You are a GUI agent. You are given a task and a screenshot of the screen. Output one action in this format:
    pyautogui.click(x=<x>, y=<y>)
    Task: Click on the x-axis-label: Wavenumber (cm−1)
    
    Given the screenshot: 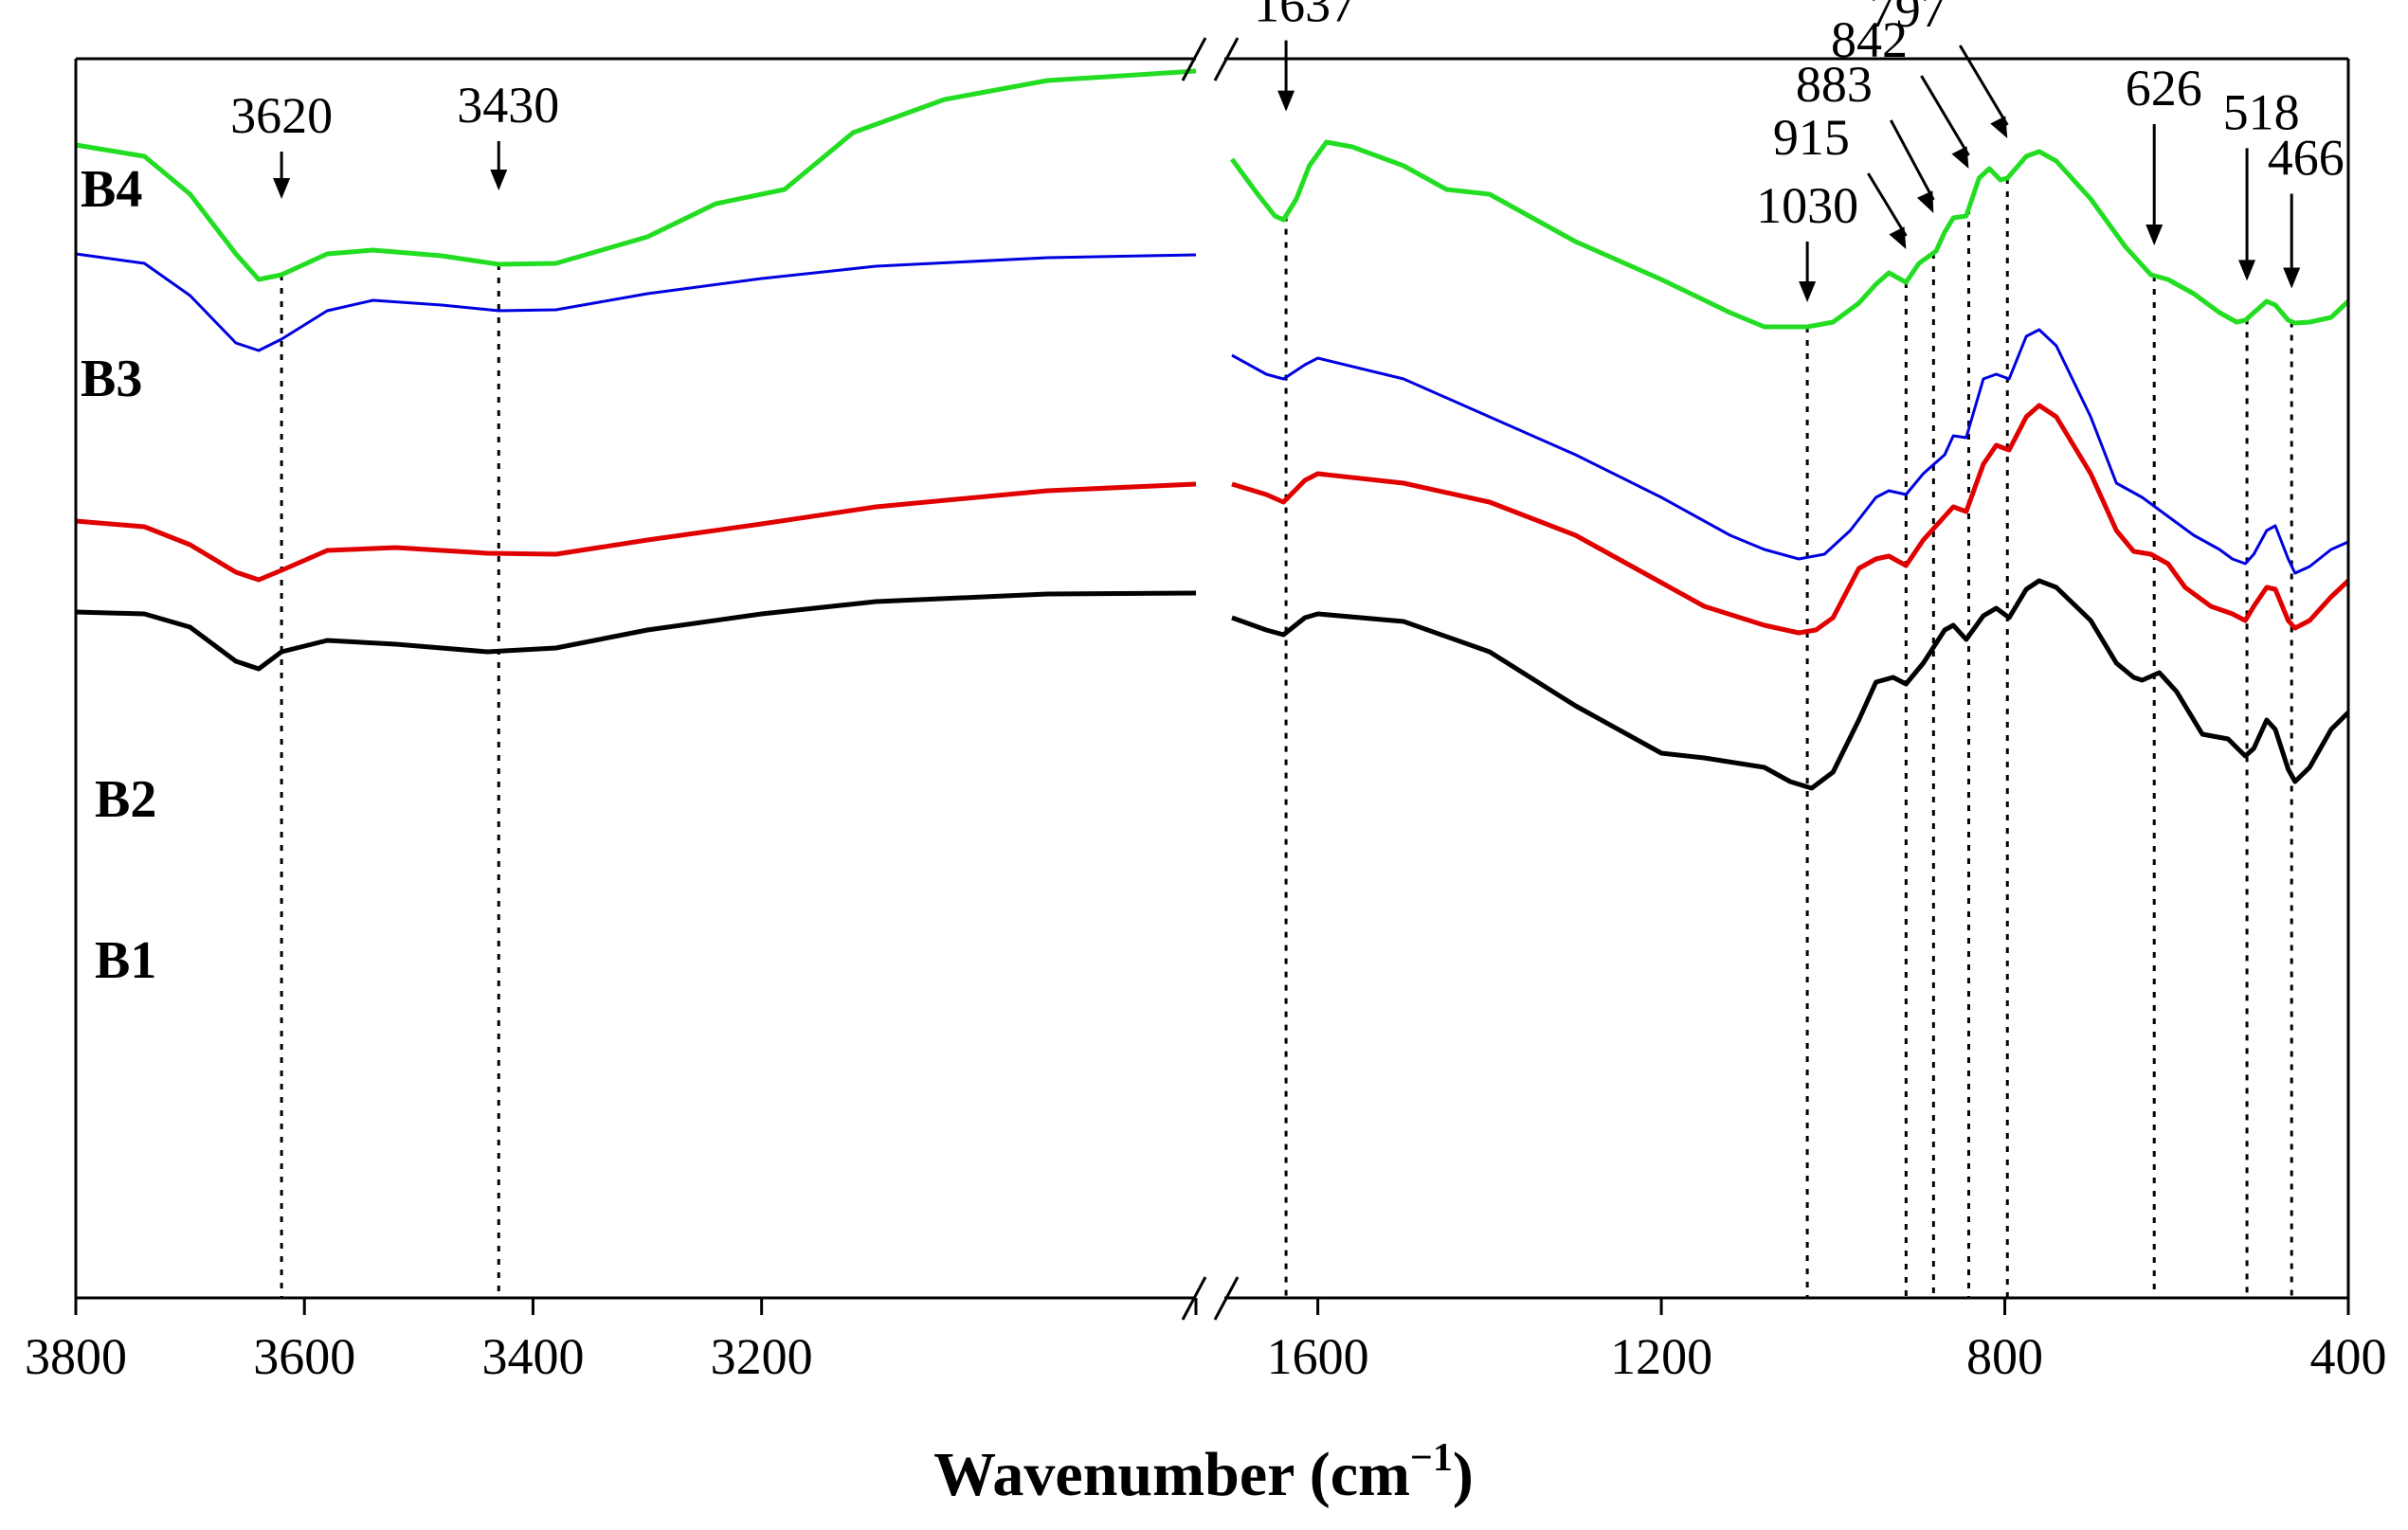 What is the action you would take?
    pyautogui.click(x=1204, y=1472)
    